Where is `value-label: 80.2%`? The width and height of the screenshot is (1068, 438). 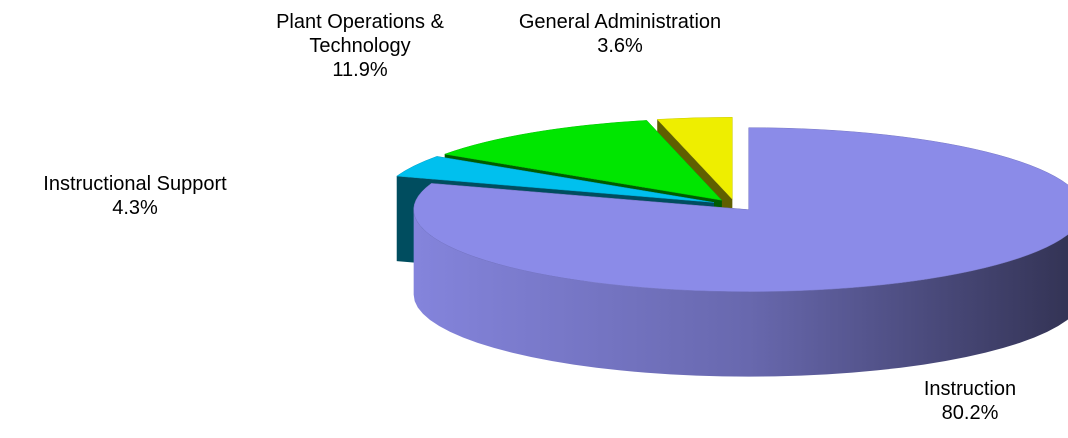
value-label: 80.2% is located at coordinates (970, 413).